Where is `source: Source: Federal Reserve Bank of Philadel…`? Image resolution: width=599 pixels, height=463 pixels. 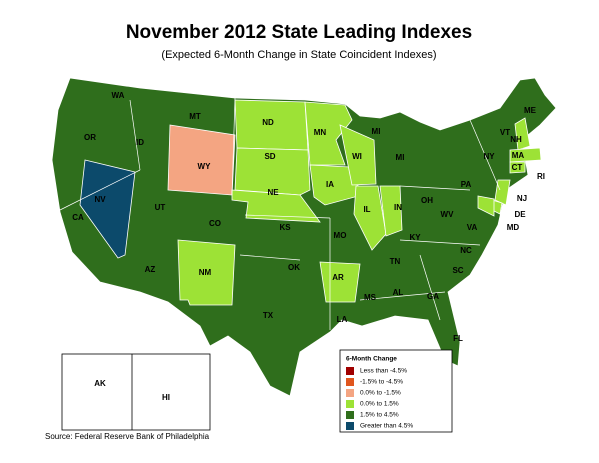 source: Source: Federal Reserve Bank of Philadel… is located at coordinates (127, 436).